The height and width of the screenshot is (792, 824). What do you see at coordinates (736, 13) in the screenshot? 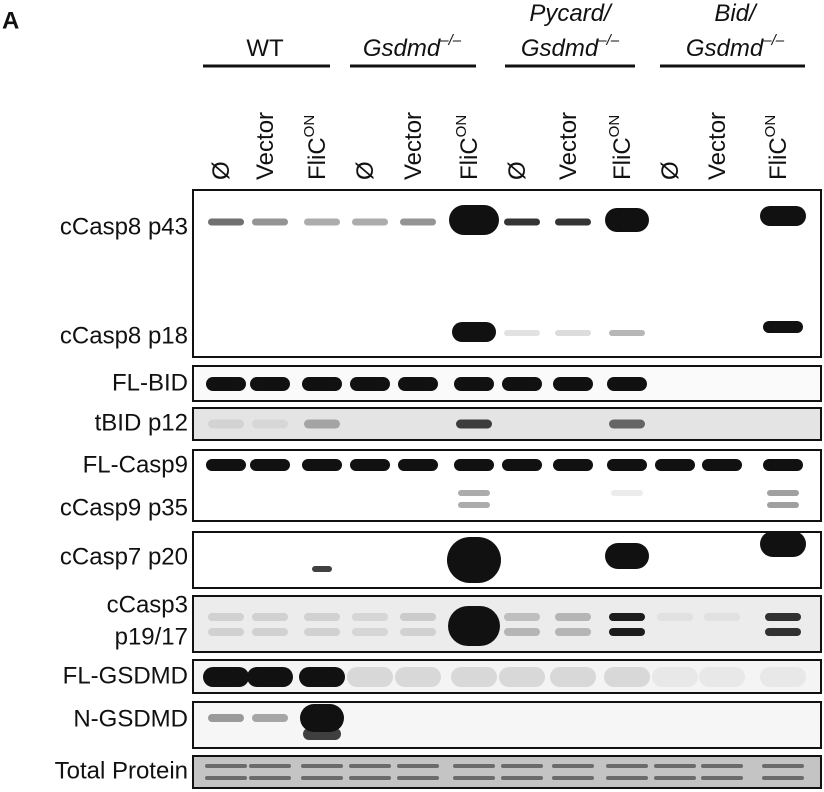
I see `group-label: Bid/` at bounding box center [736, 13].